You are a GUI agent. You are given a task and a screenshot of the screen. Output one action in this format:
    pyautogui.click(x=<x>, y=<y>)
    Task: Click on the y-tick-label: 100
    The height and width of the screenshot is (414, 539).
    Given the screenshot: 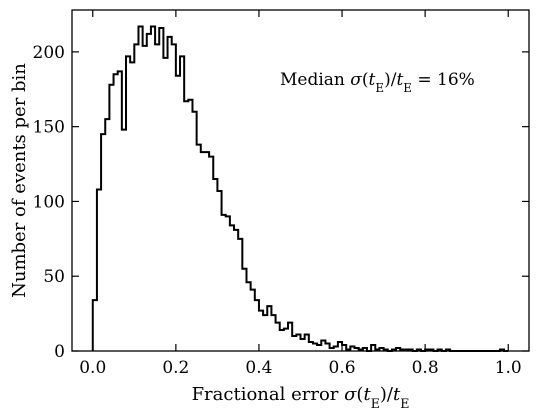 What is the action you would take?
    pyautogui.click(x=49, y=202)
    